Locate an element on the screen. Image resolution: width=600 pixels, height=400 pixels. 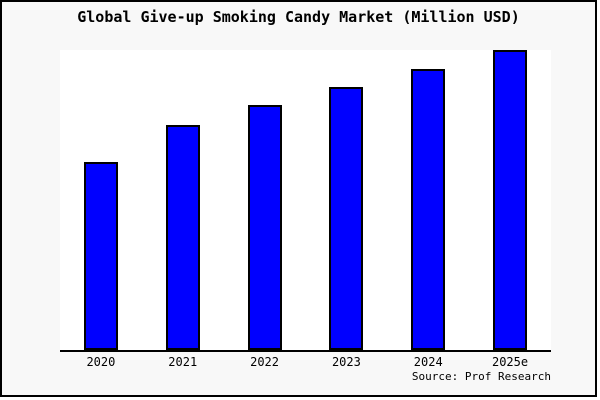
x-tick-label-2022: 2022 is located at coordinates (265, 362).